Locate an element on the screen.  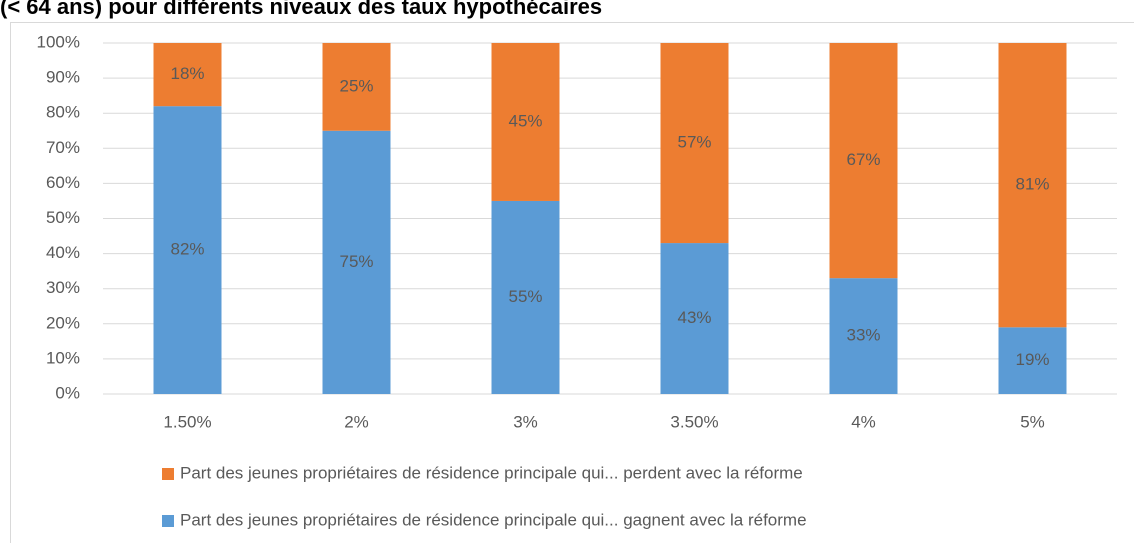
data-label: 18% is located at coordinates (187, 73).